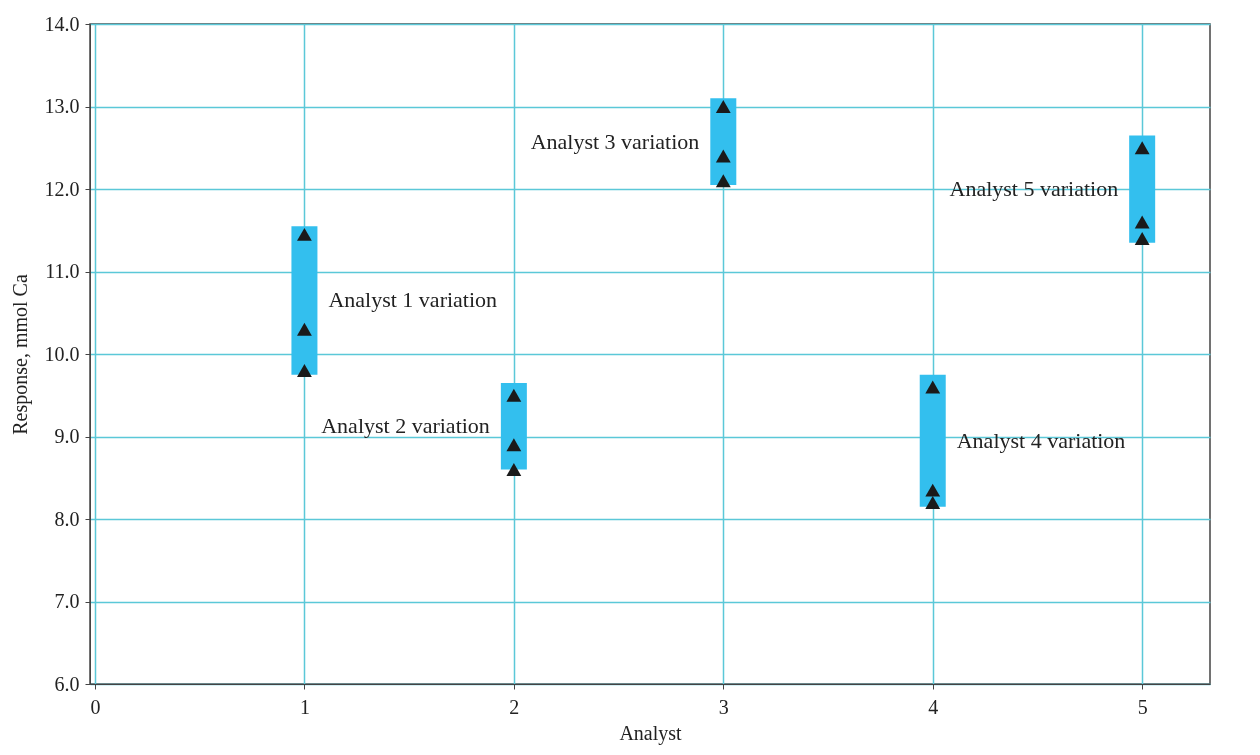  Describe the element at coordinates (304, 706) in the screenshot. I see `x-tick-label: 1` at that location.